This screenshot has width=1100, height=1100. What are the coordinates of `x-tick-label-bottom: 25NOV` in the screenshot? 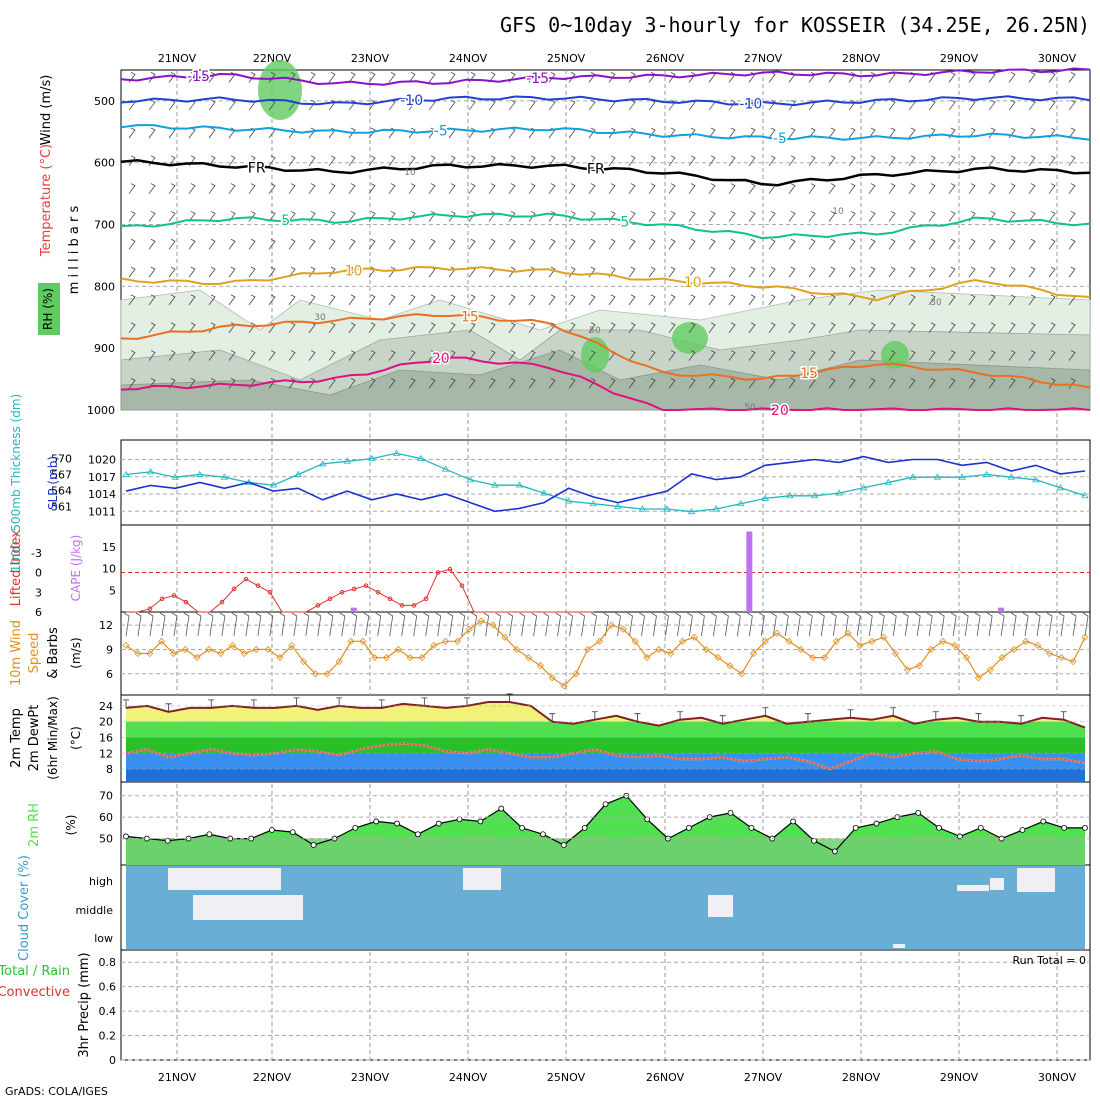 It's located at (566, 1077).